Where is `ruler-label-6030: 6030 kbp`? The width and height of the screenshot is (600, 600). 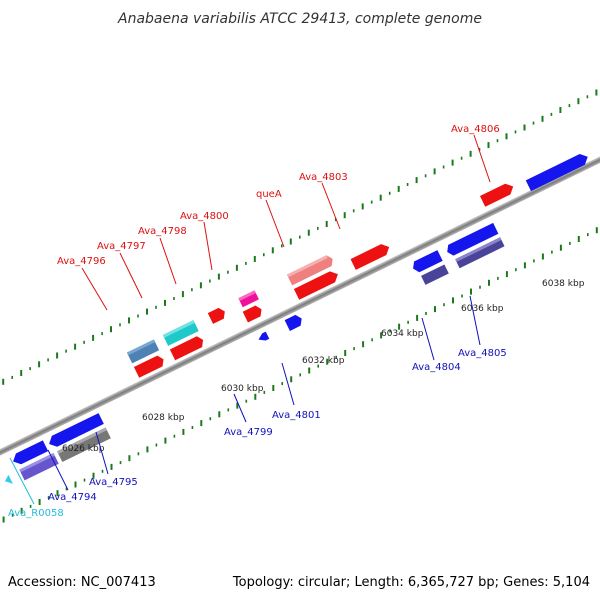
ruler-label-6030: 6030 kbp is located at coordinates (242, 389).